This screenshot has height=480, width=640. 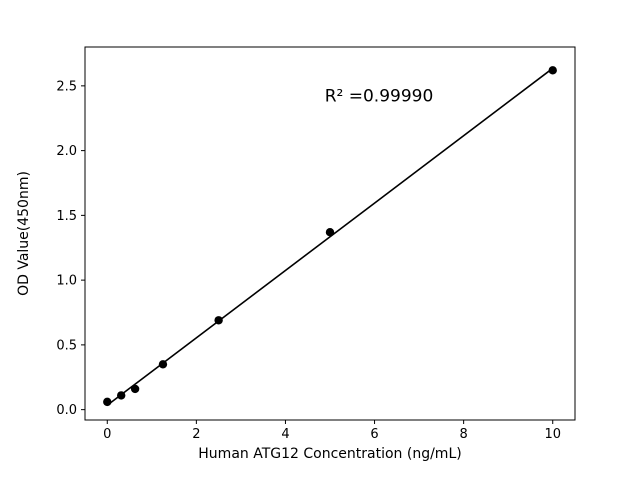 What do you see at coordinates (379, 96) in the screenshot?
I see `r-squared-annotation: R² =0.99990` at bounding box center [379, 96].